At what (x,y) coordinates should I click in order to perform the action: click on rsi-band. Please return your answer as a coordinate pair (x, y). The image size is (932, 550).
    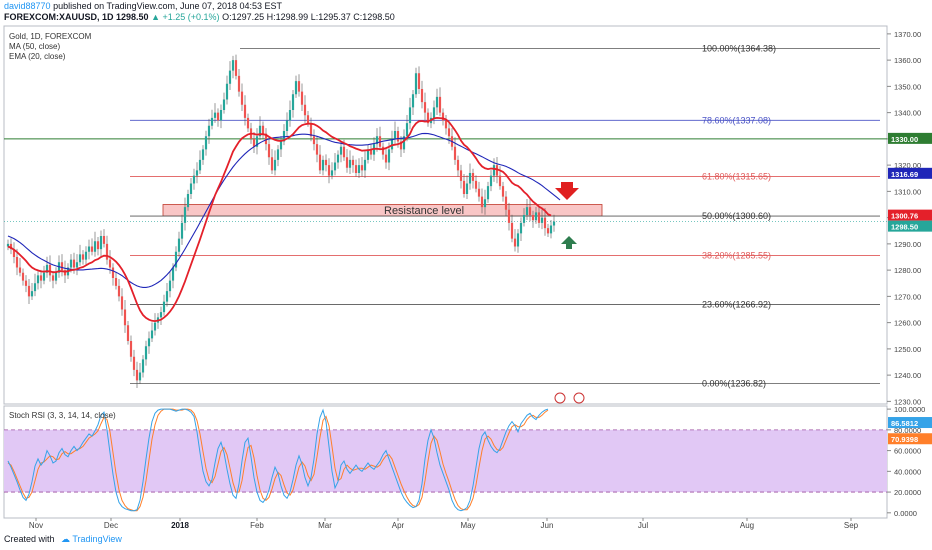
    Looking at the image, I should click on (445, 461).